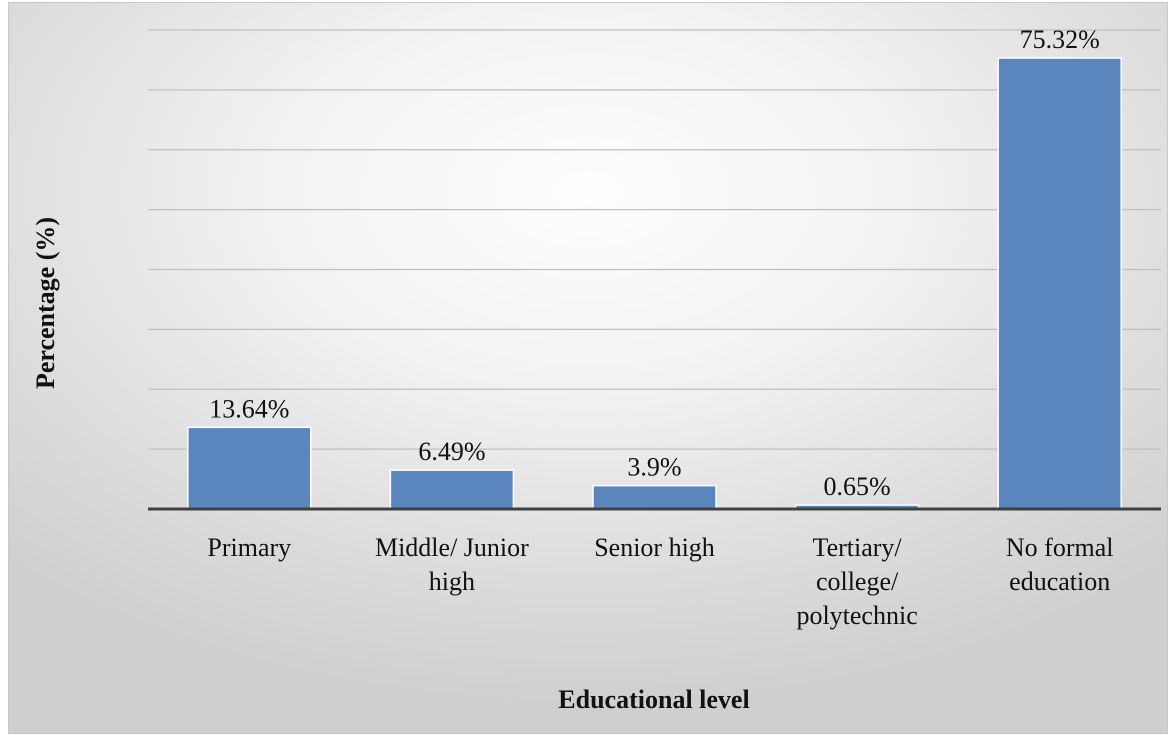  What do you see at coordinates (653, 699) in the screenshot?
I see `x-axis-title: Educational level` at bounding box center [653, 699].